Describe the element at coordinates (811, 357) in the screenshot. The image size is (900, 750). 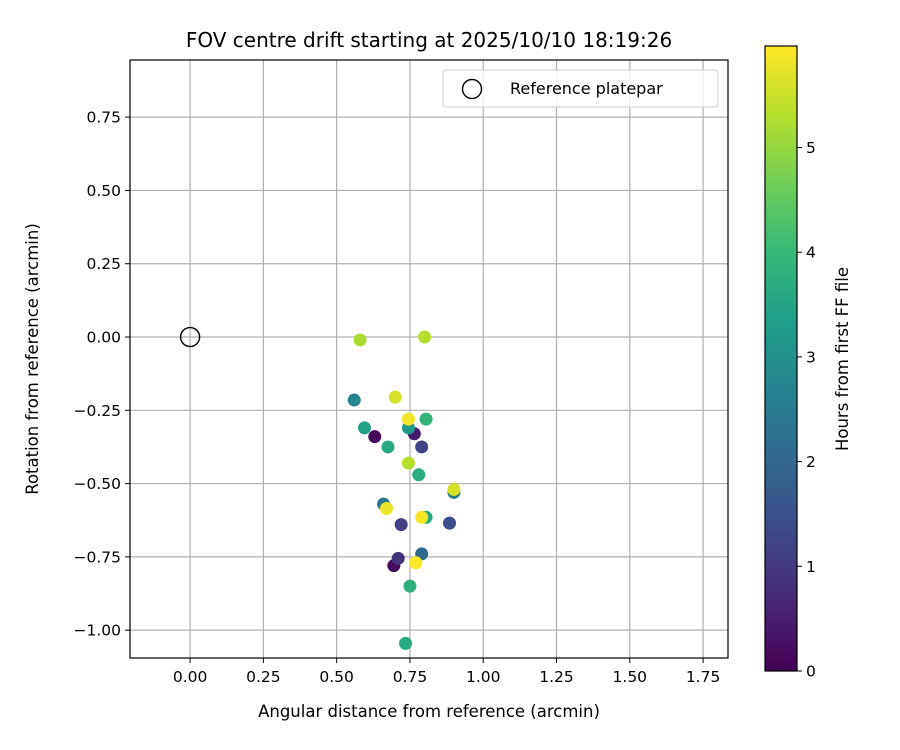
I see `colorbar-tick-label: 3` at that location.